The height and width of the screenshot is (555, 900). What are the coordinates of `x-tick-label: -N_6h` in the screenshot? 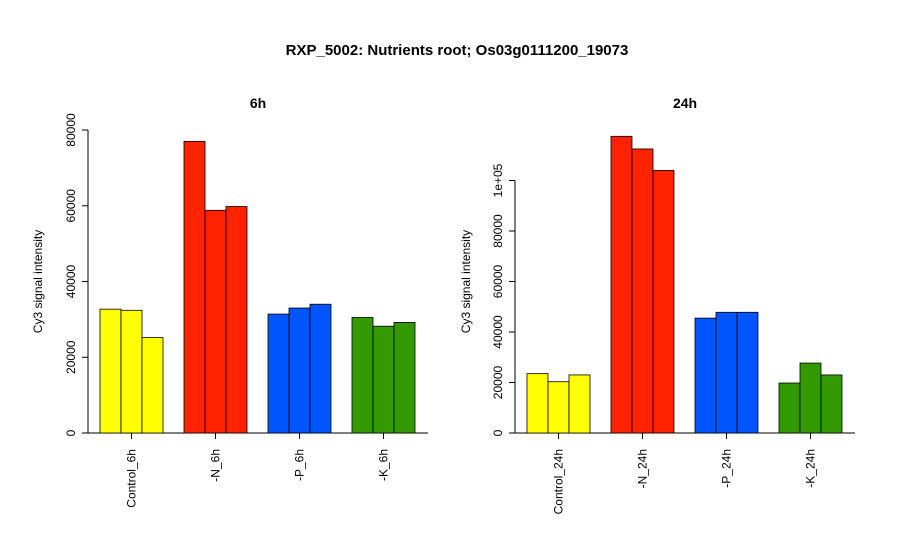 It's located at (216, 465).